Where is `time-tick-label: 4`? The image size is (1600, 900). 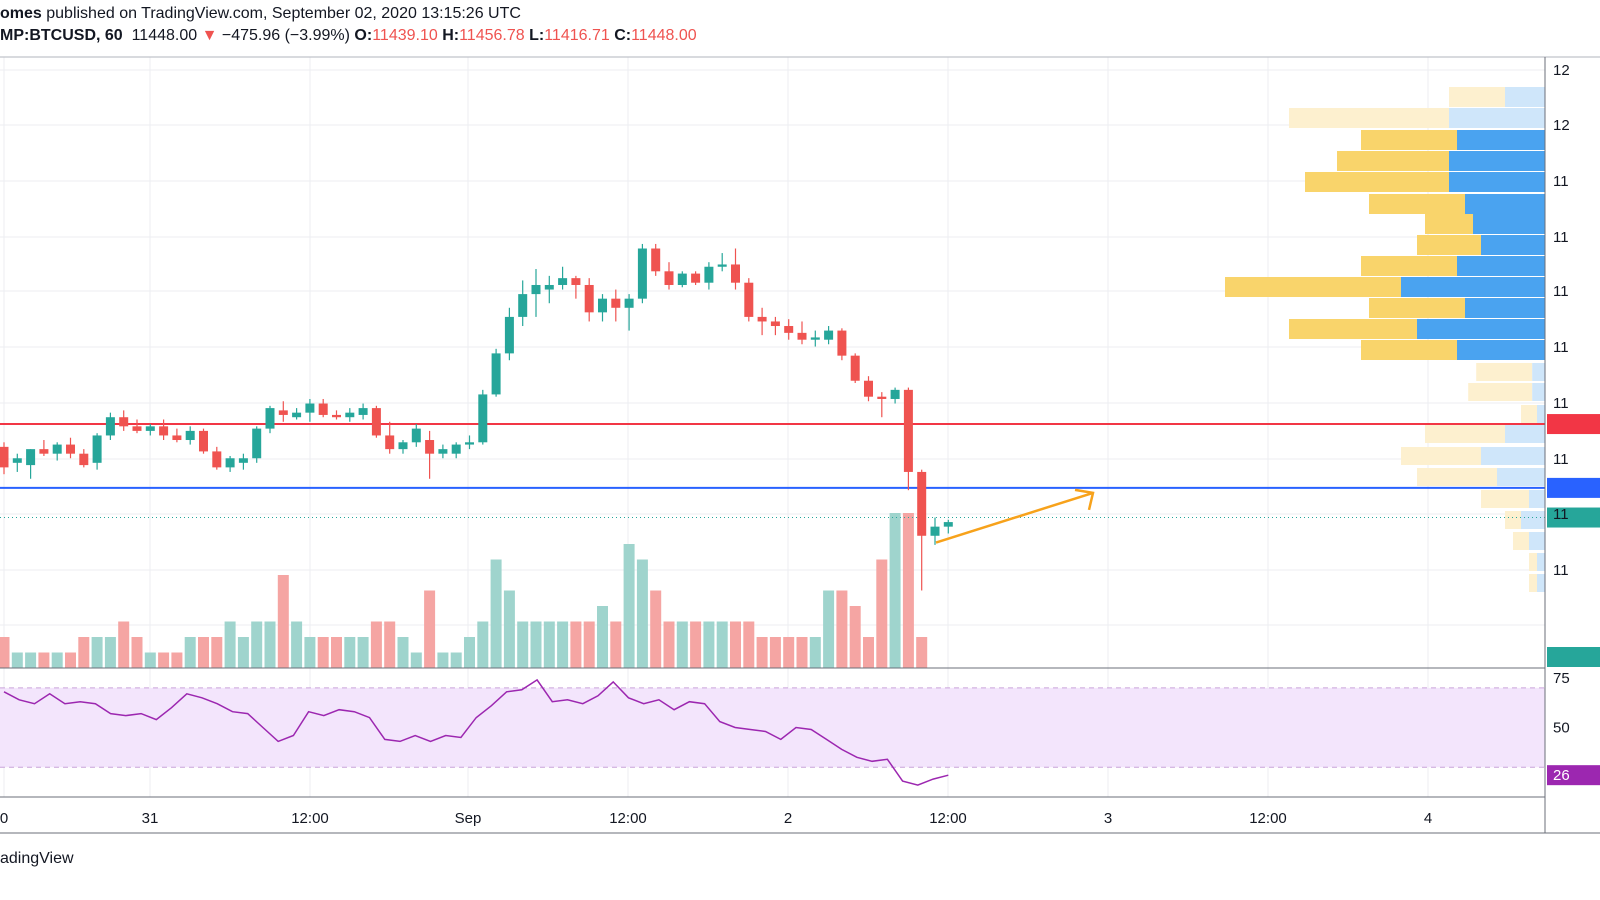 time-tick-label: 4 is located at coordinates (1428, 818).